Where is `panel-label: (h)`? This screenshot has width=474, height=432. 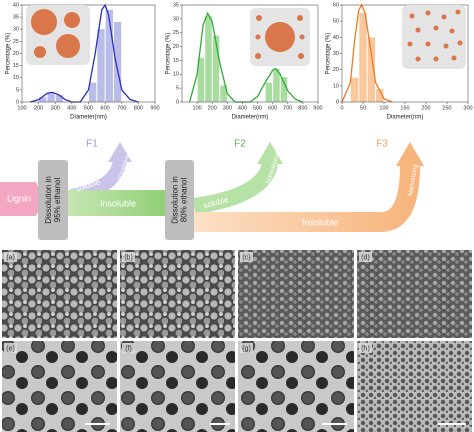
panel-label: (h) is located at coordinates (365, 348).